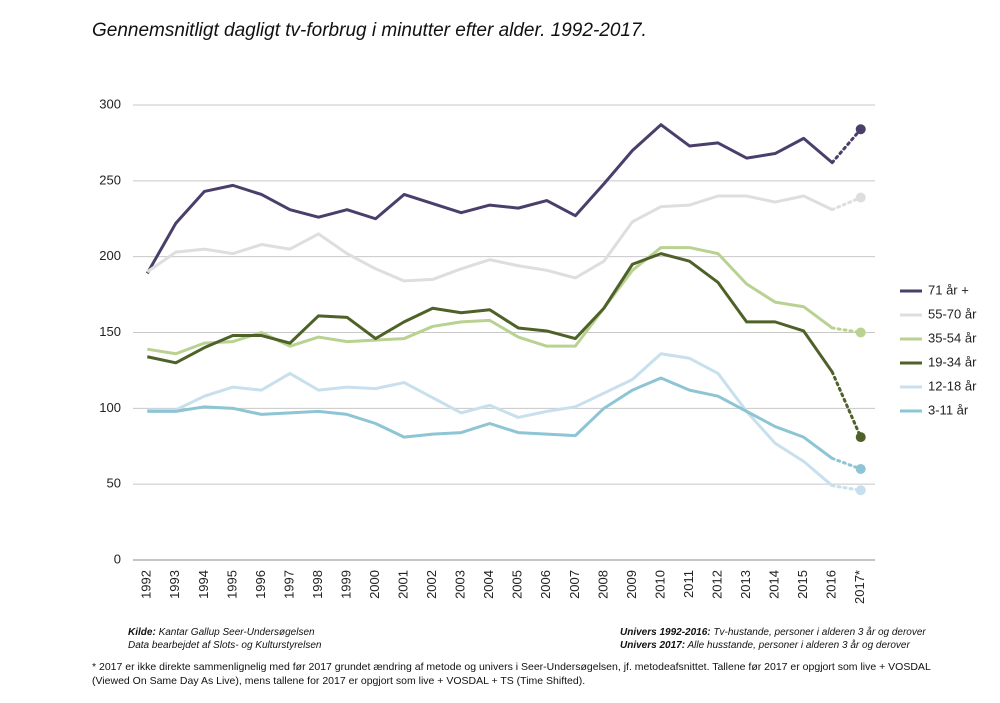  I want to click on x-tick-label: 2010, so click(659, 584).